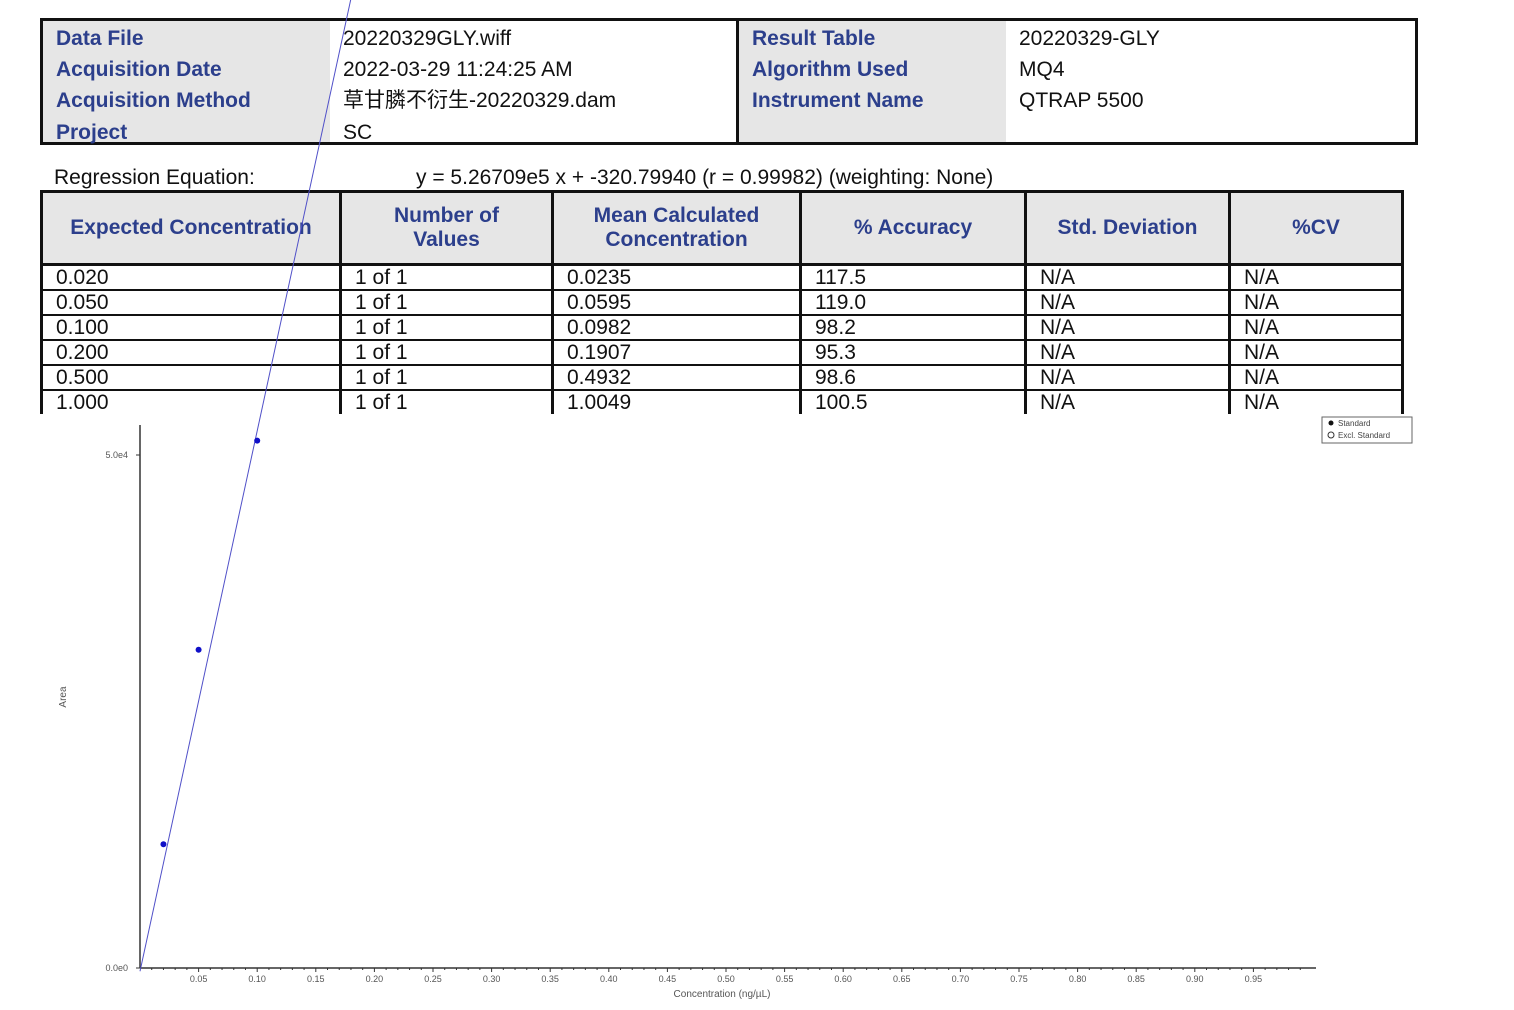 The height and width of the screenshot is (1010, 1514). I want to click on result-table-value: 20220329-GLY, so click(1089, 38).